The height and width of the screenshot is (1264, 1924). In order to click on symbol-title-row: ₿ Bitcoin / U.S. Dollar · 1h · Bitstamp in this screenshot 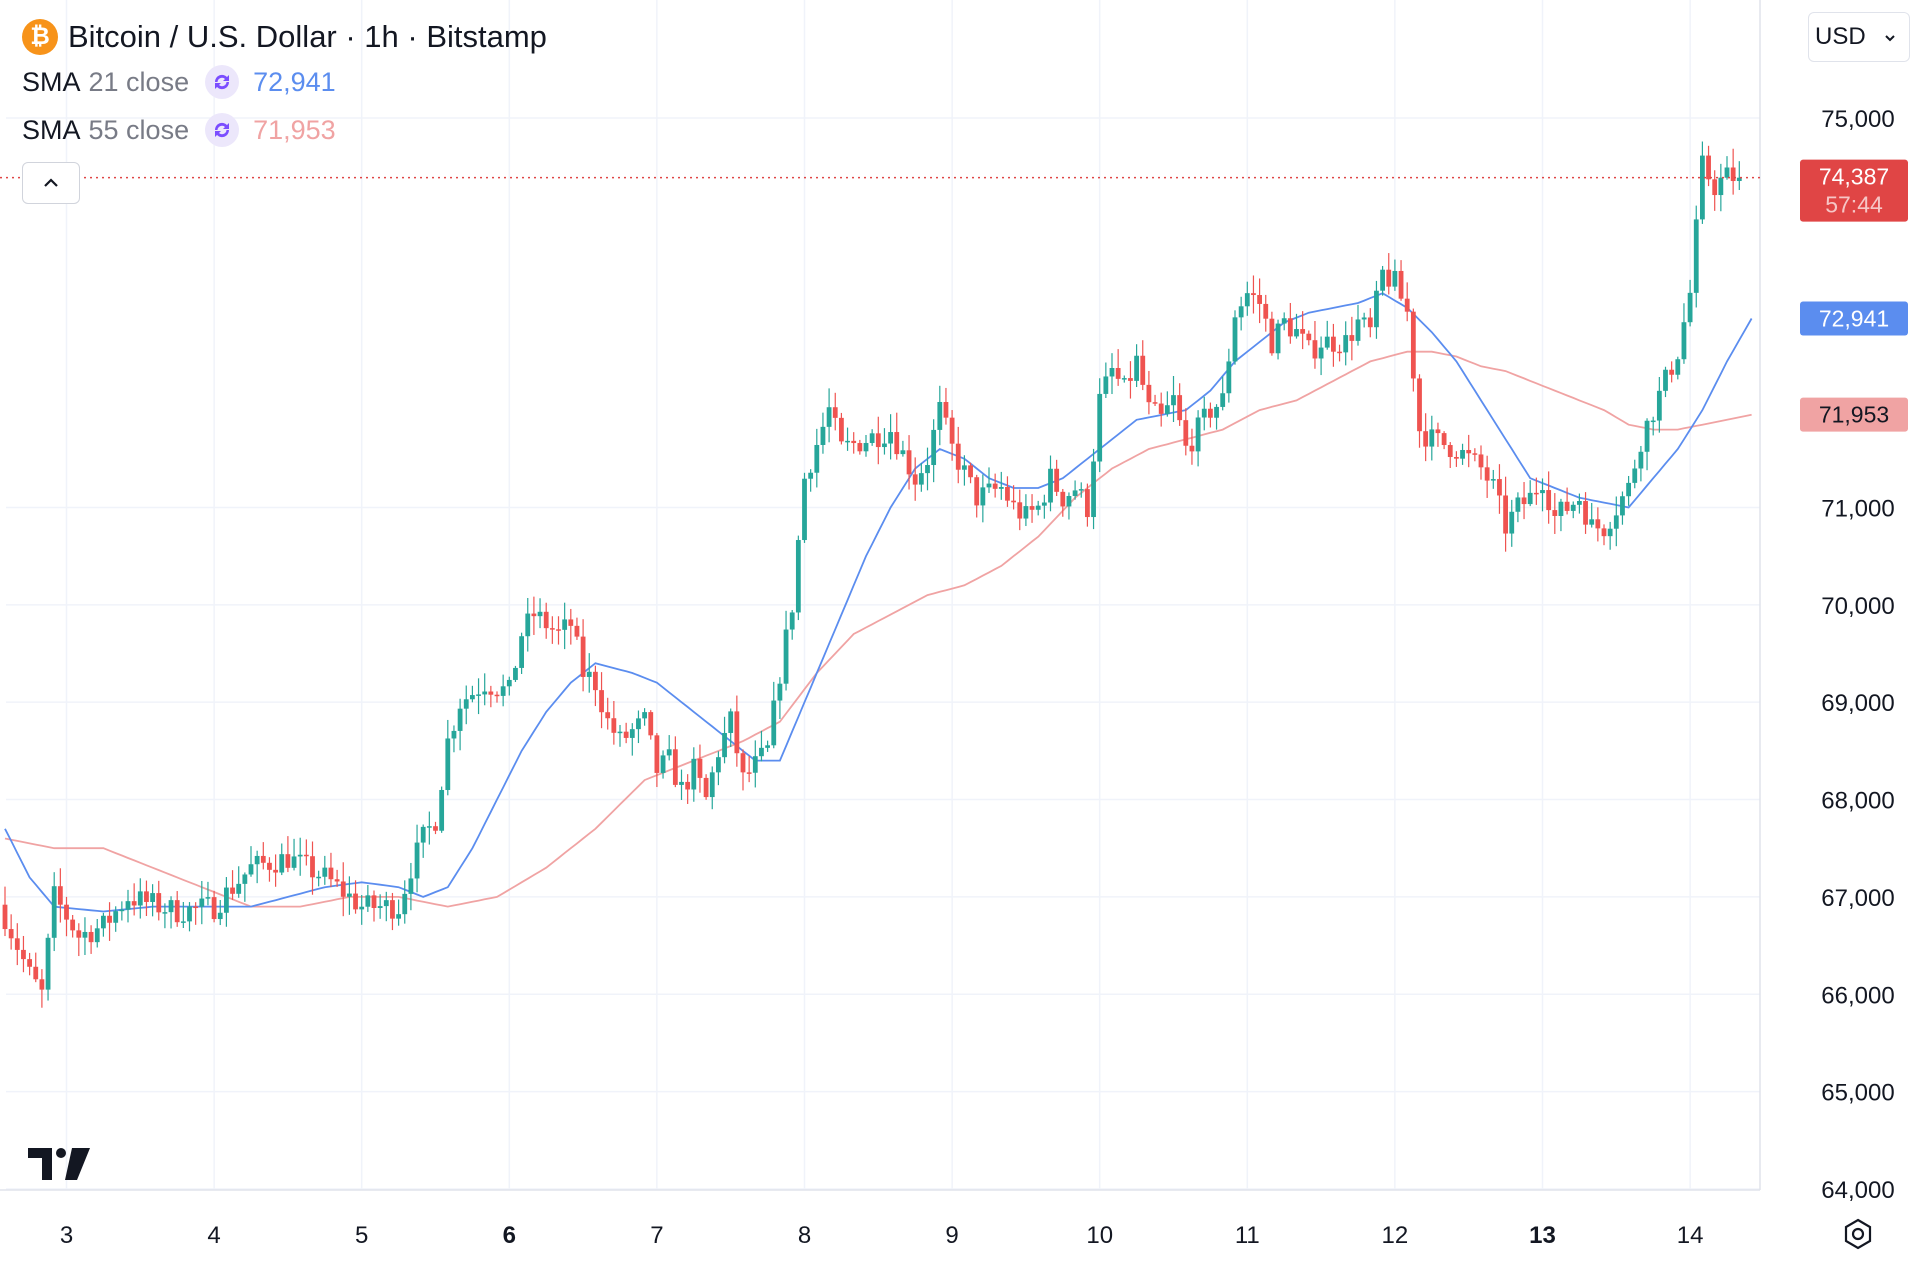, I will do `click(284, 37)`.